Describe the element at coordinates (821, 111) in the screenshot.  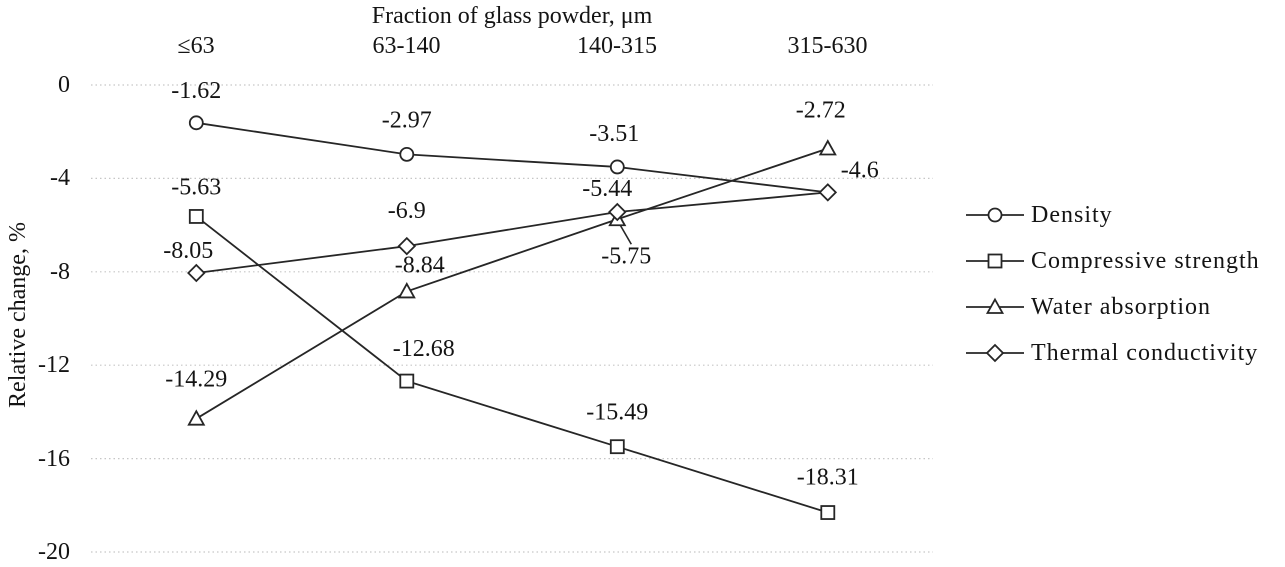
I see `data-label-water-absorption-3: -2.72` at that location.